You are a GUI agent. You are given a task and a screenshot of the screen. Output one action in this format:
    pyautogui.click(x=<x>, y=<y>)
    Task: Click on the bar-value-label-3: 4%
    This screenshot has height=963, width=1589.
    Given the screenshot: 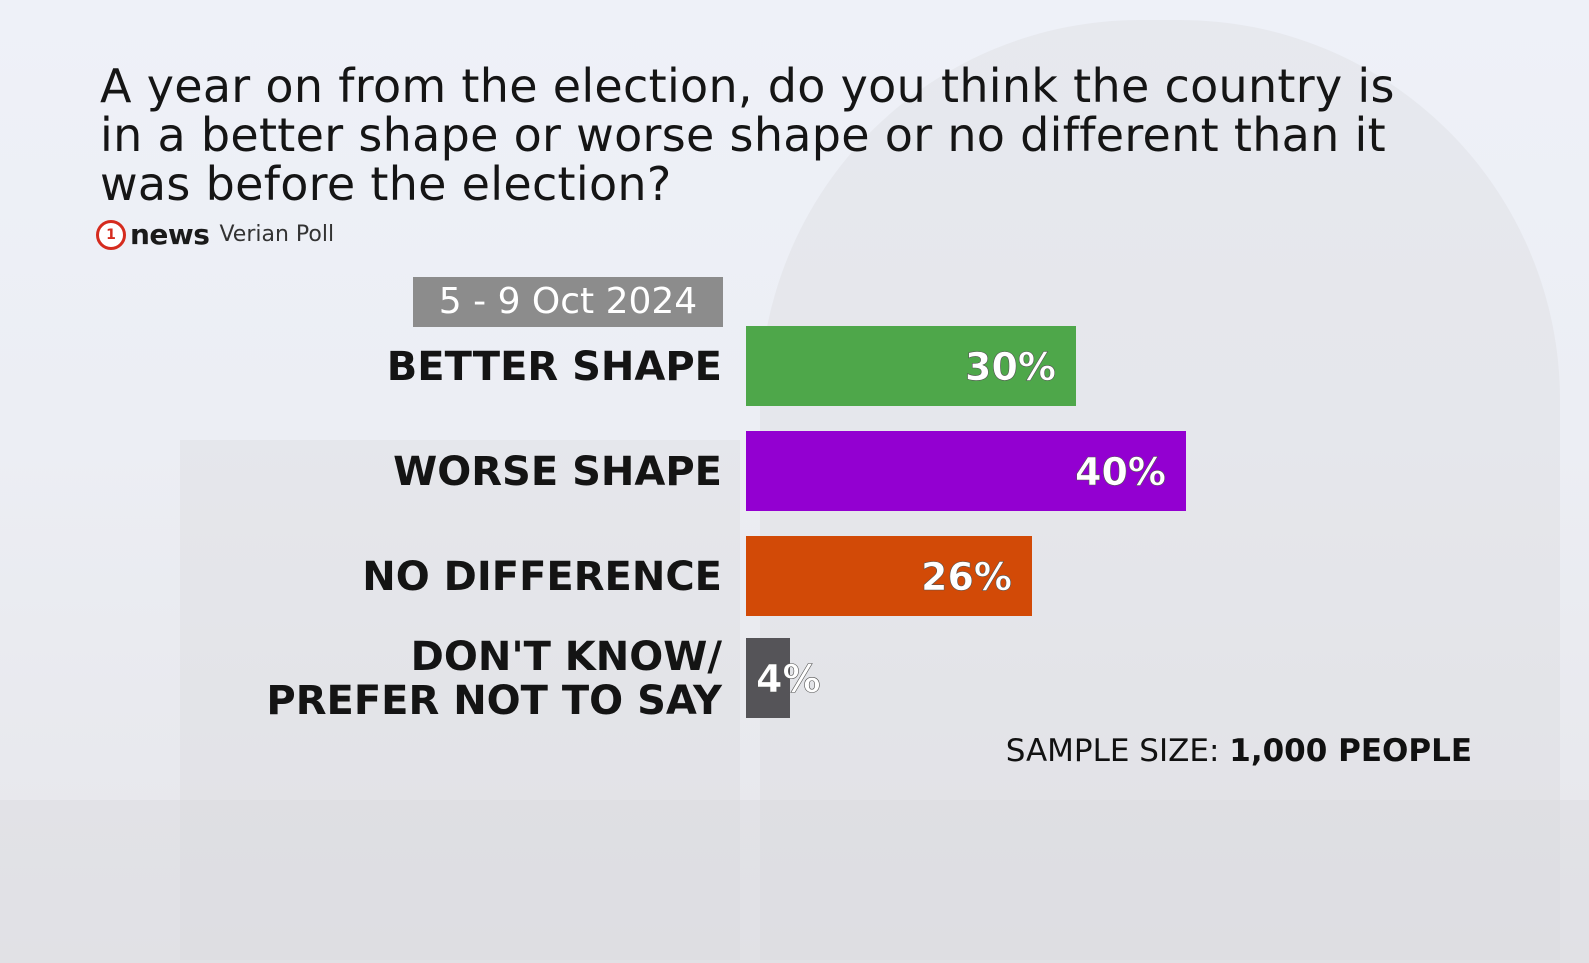 What is the action you would take?
    pyautogui.click(x=788, y=679)
    